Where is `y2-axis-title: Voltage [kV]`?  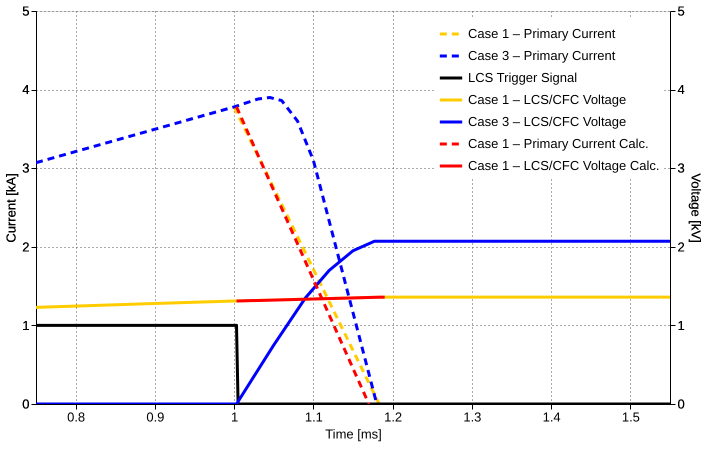 y2-axis-title: Voltage [kV] is located at coordinates (696, 208).